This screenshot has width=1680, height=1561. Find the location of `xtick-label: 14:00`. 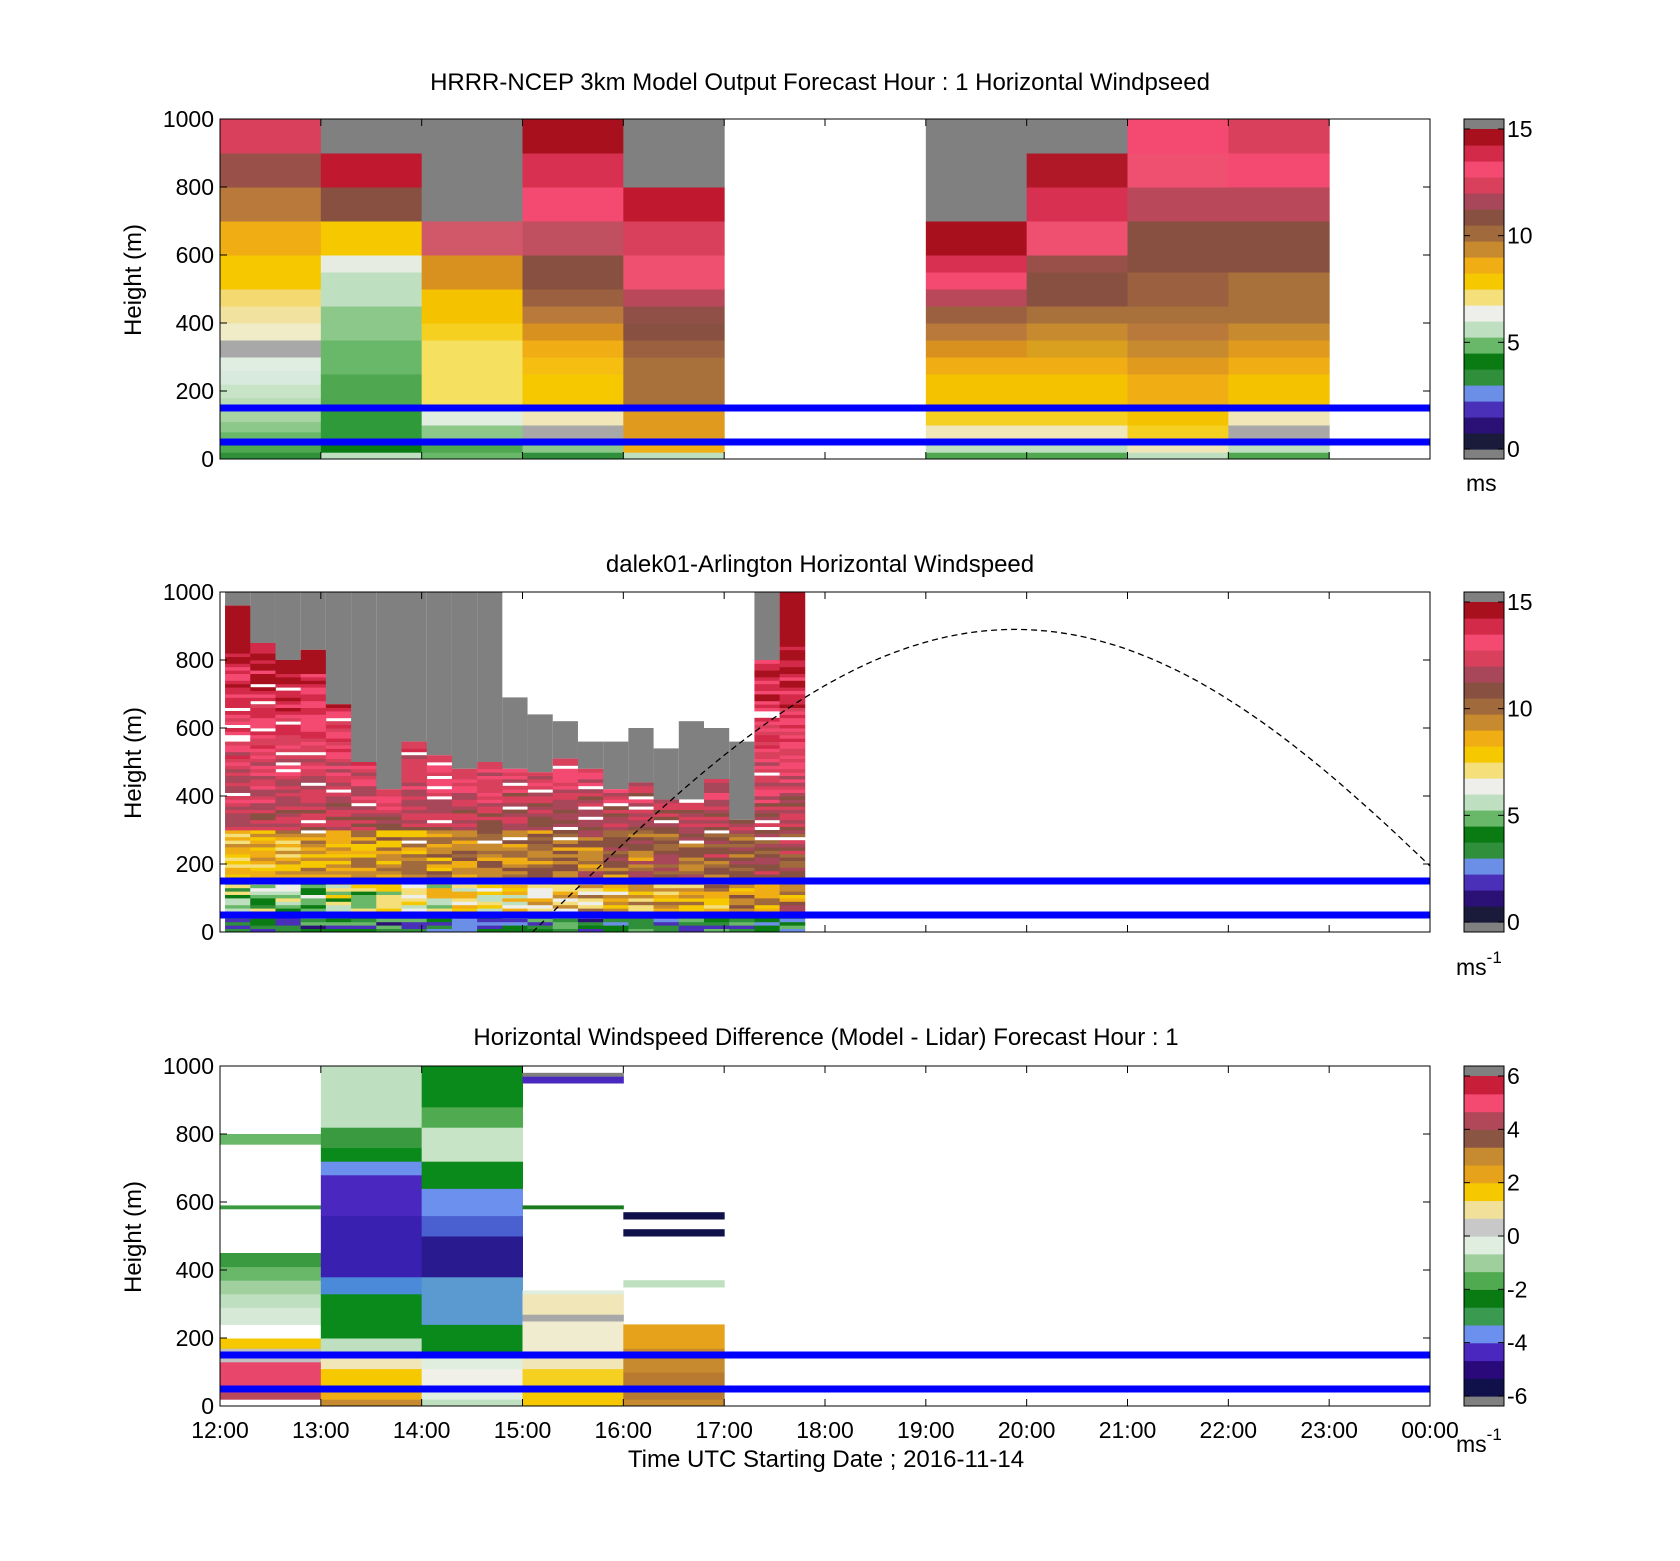

xtick-label: 14:00 is located at coordinates (422, 1430).